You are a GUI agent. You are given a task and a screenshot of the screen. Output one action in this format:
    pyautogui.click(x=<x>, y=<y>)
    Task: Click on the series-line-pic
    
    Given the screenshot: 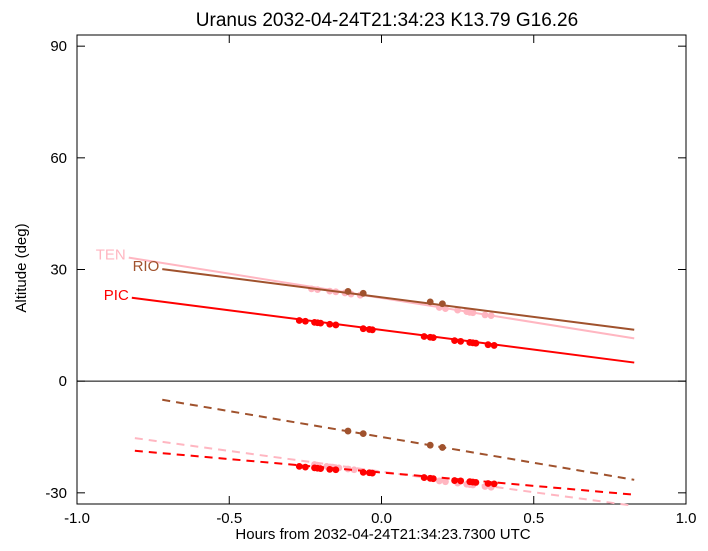 What is the action you would take?
    pyautogui.click(x=383, y=330)
    